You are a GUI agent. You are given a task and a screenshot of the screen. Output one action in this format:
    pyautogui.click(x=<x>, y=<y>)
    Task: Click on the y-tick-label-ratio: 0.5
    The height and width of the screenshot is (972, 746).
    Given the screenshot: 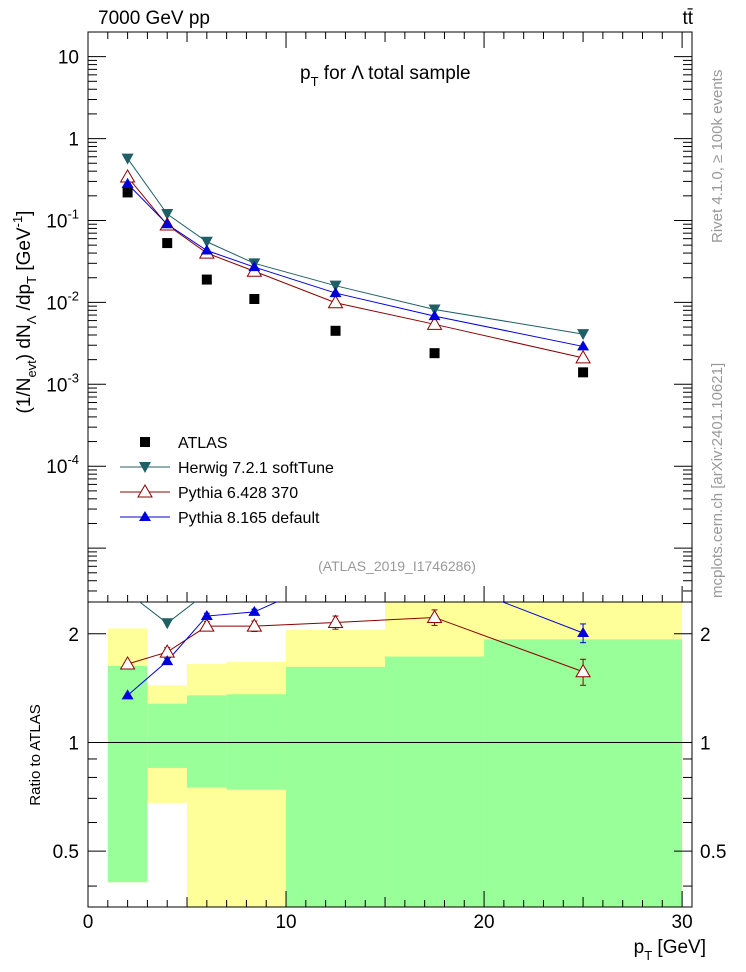 What is the action you would take?
    pyautogui.click(x=66, y=852)
    